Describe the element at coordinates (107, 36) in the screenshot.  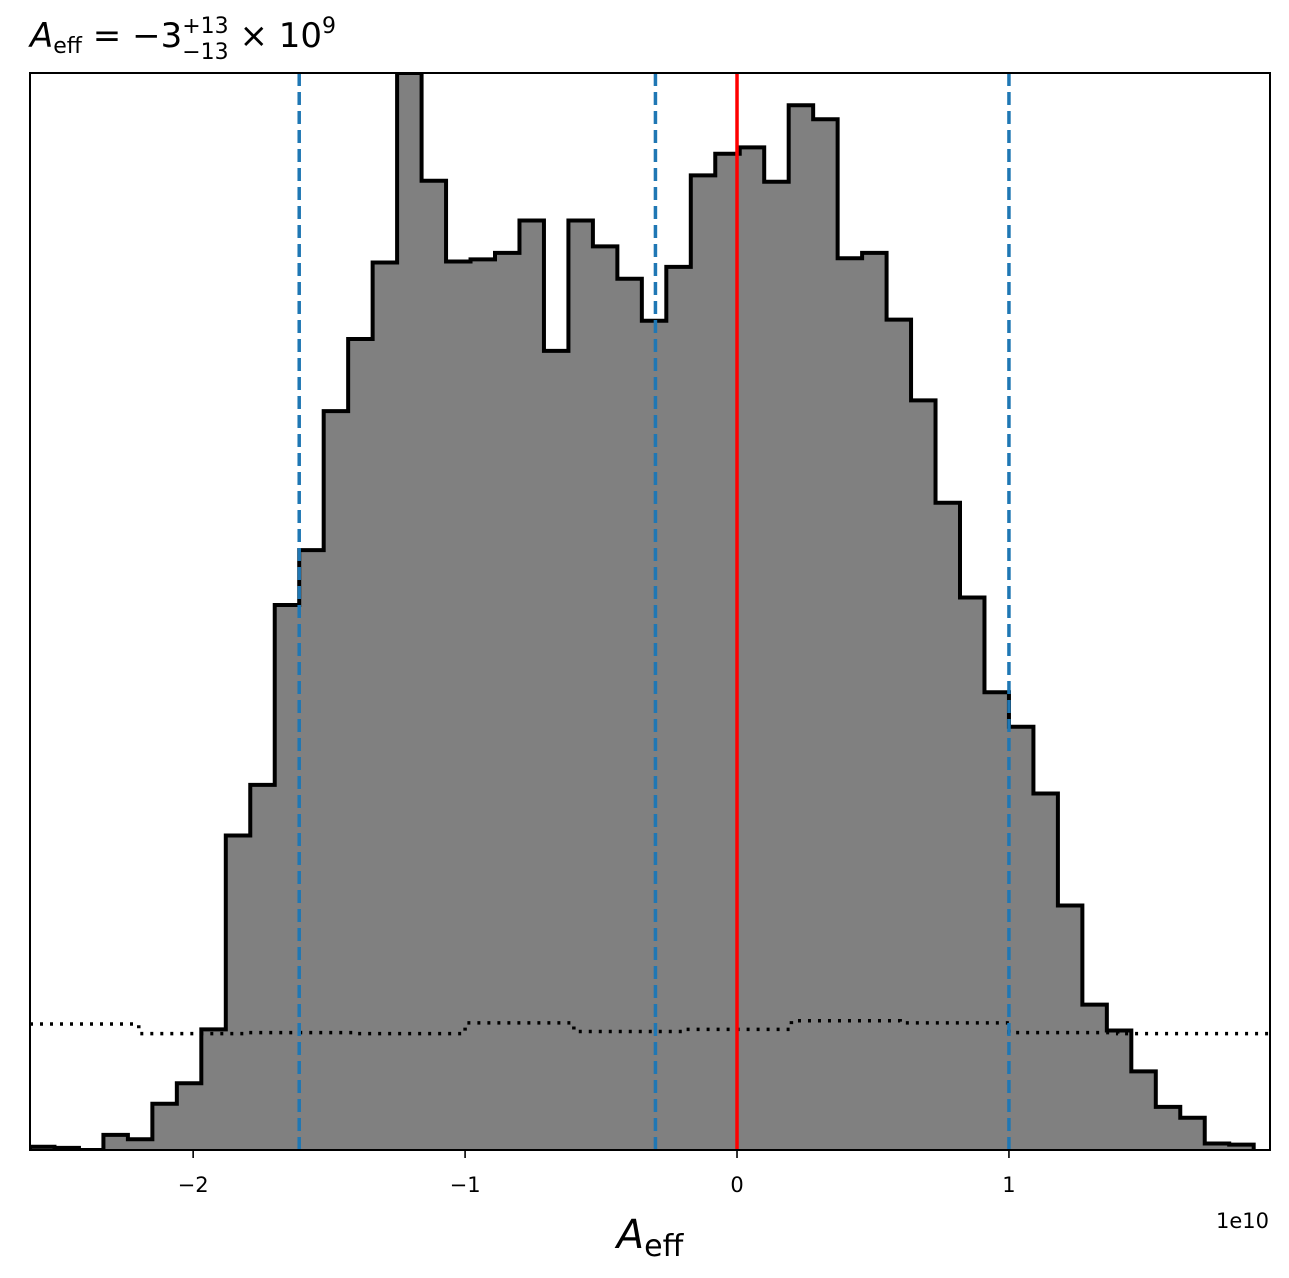
I see `title-relation: =` at that location.